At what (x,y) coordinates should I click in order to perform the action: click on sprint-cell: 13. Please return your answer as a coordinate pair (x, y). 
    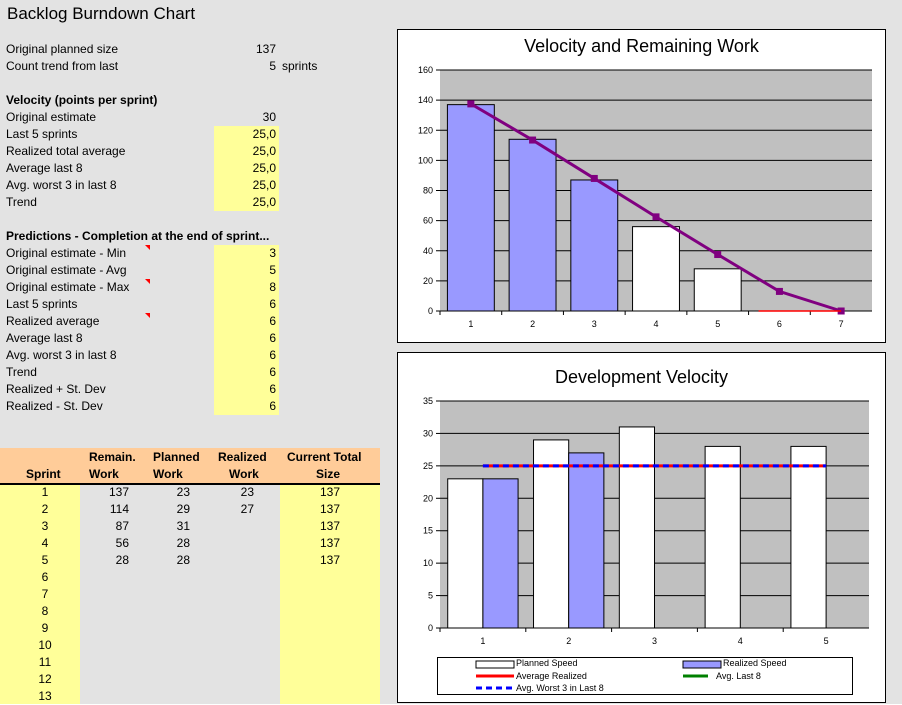
    Looking at the image, I should click on (45, 696).